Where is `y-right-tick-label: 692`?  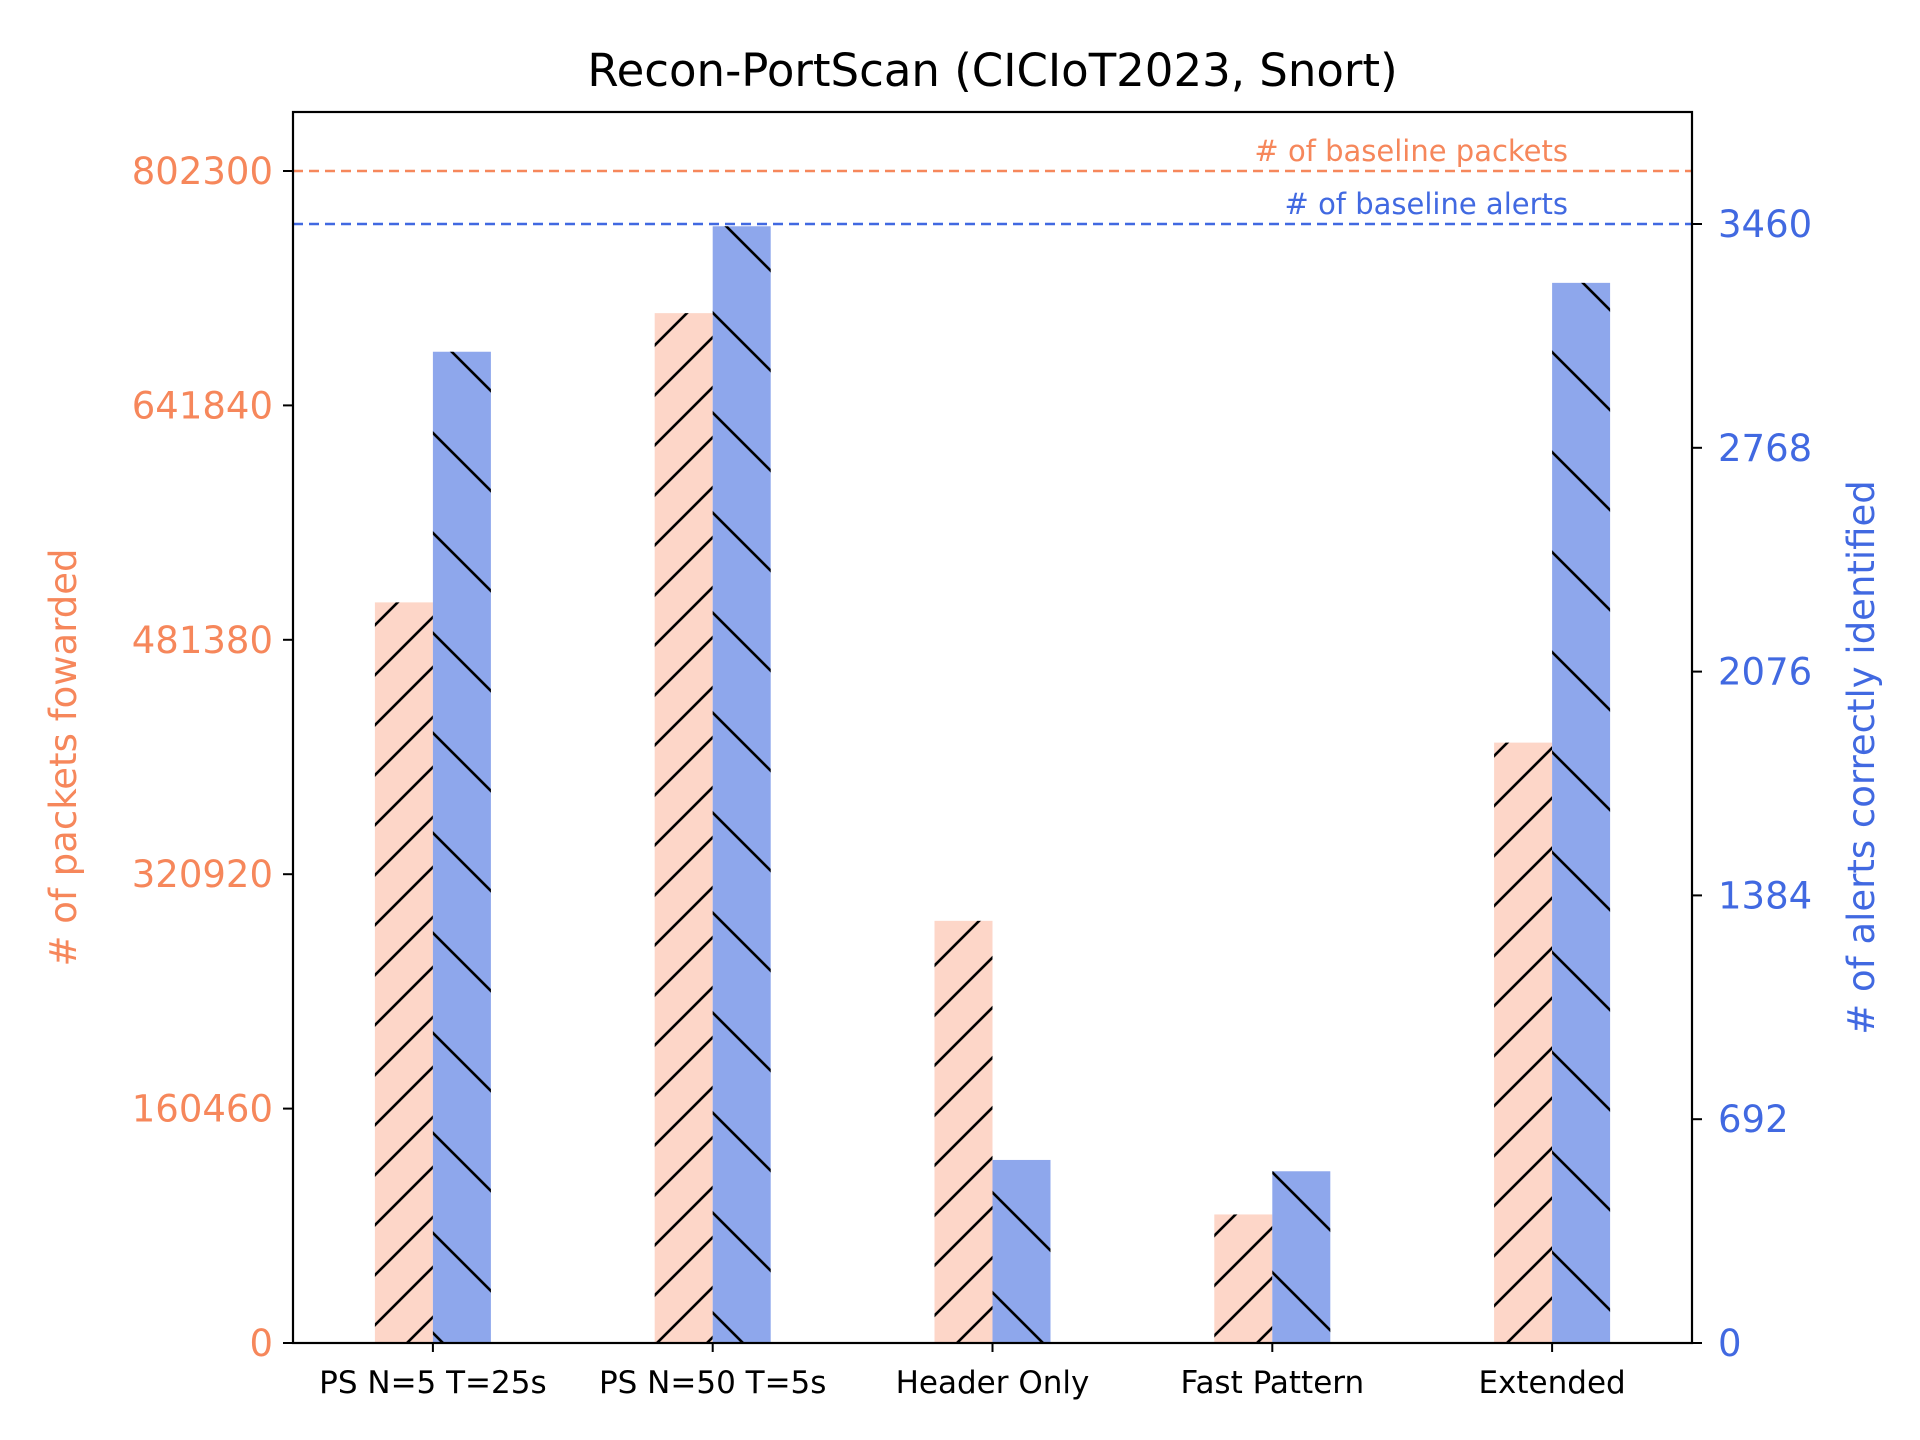
y-right-tick-label: 692 is located at coordinates (1753, 1119).